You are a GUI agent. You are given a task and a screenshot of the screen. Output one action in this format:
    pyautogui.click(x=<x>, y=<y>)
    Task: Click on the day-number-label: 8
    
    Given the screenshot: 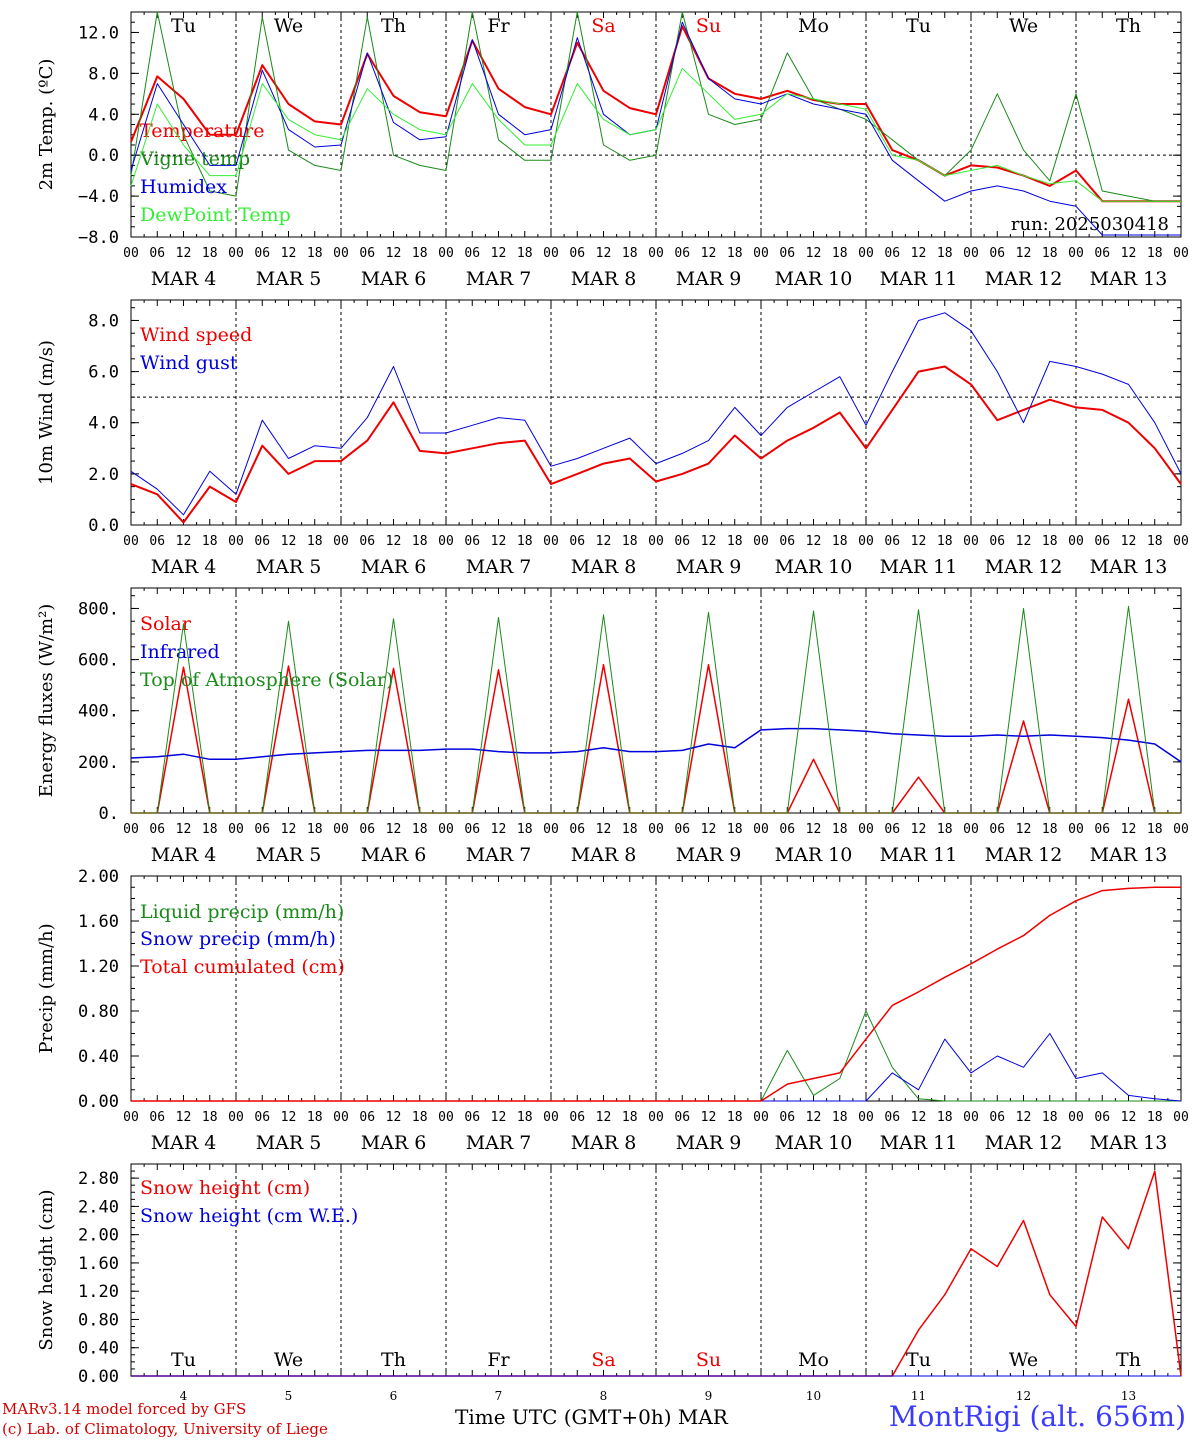 What is the action you would take?
    pyautogui.click(x=604, y=1396)
    